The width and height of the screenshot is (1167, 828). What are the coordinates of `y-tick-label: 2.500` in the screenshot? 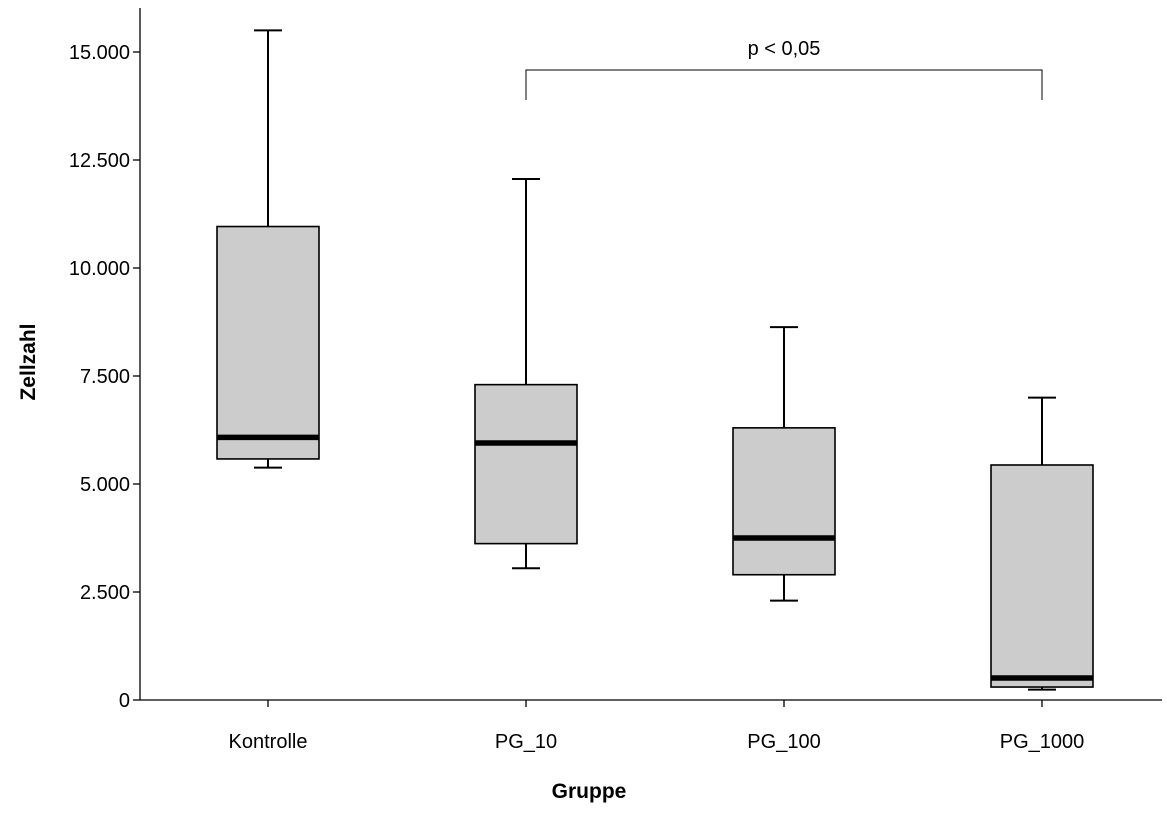 It's located at (105, 593).